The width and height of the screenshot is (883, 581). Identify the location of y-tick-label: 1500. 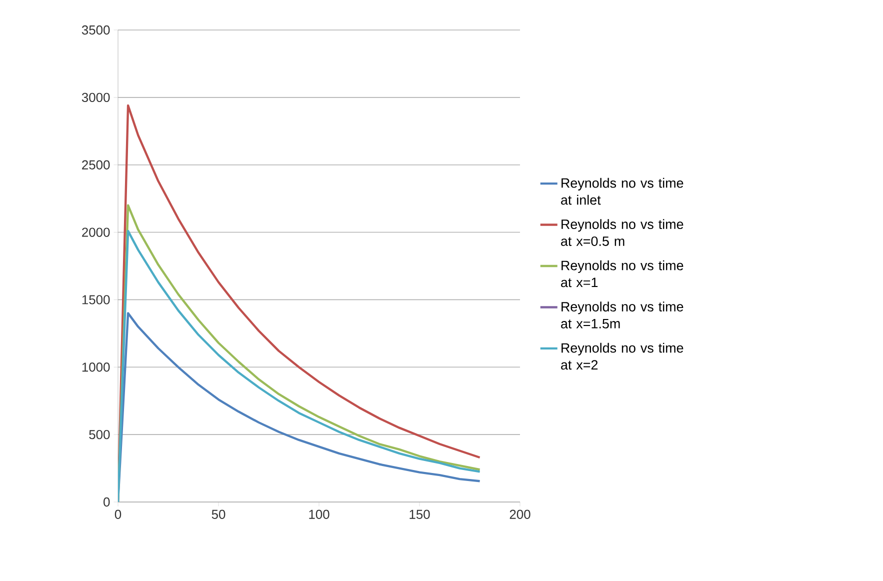
(96, 299).